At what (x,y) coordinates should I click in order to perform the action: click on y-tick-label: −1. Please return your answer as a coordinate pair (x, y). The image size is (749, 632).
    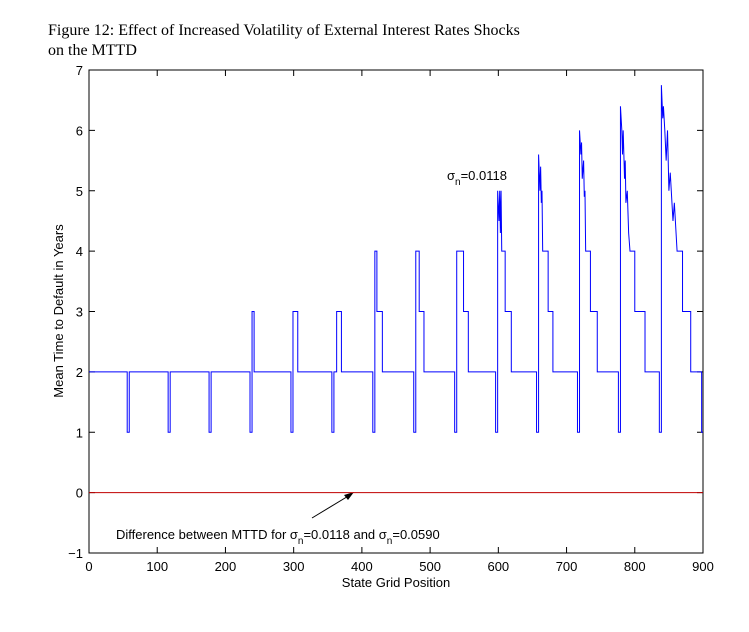
    Looking at the image, I should click on (75, 553).